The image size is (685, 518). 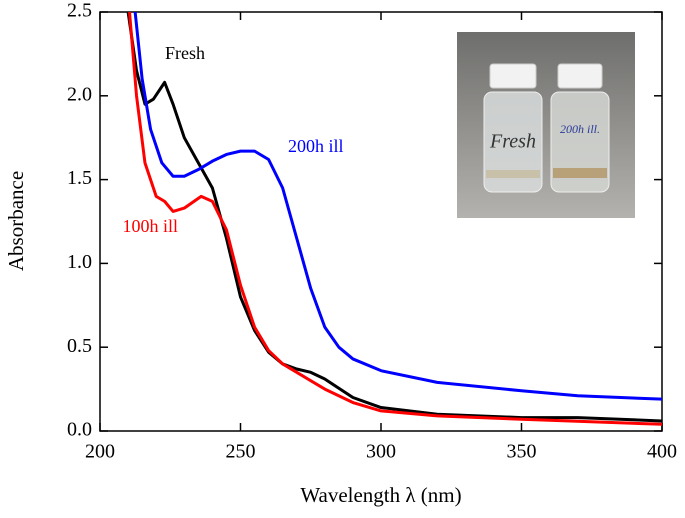 What do you see at coordinates (316, 146) in the screenshot?
I see `series-label: 200h ill` at bounding box center [316, 146].